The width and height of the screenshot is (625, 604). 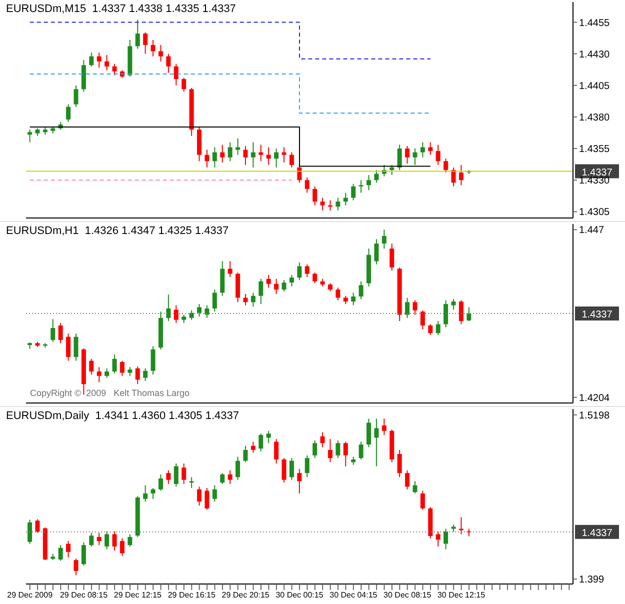 I want to click on y-tick-label: 1.4405, so click(x=594, y=86).